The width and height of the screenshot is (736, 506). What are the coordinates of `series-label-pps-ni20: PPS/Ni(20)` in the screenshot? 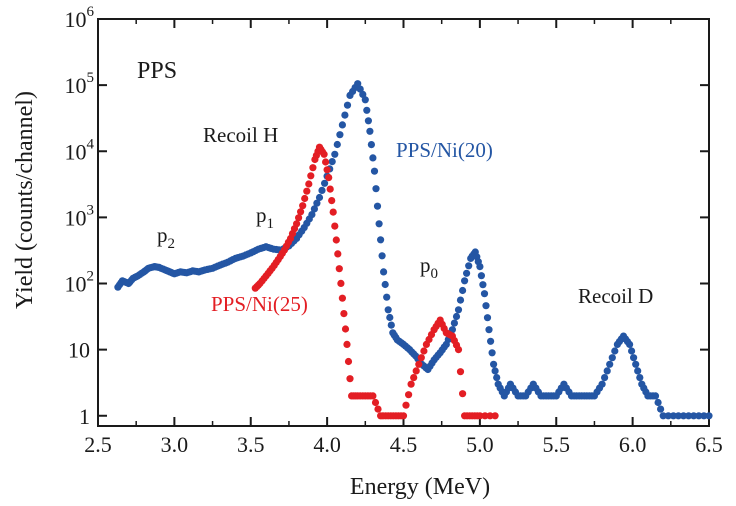 It's located at (444, 150).